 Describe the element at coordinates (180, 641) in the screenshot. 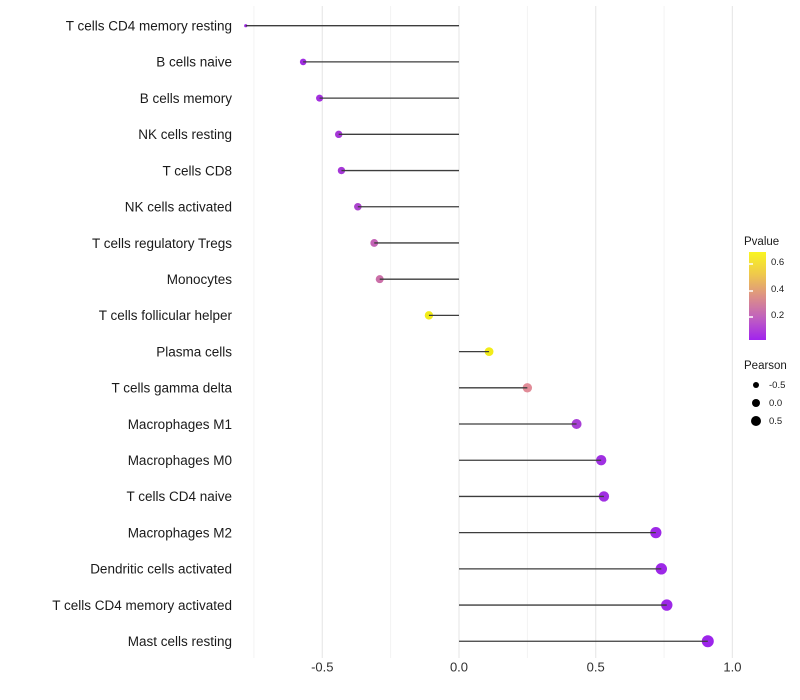

I see `y-axis-label: Mast cells resting` at that location.